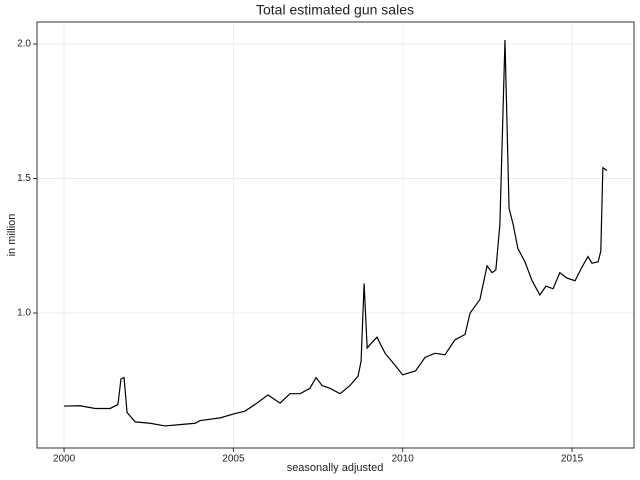 This screenshot has width=640, height=480. What do you see at coordinates (335, 468) in the screenshot?
I see `x-axis-title: seasonally adjusted` at bounding box center [335, 468].